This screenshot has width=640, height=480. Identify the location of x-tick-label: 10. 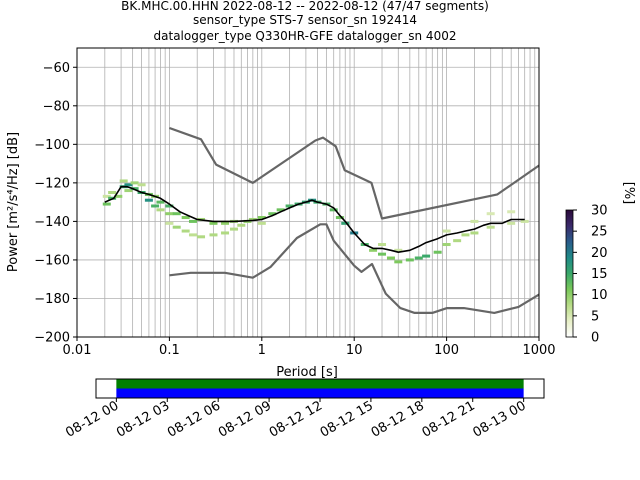
(354, 350).